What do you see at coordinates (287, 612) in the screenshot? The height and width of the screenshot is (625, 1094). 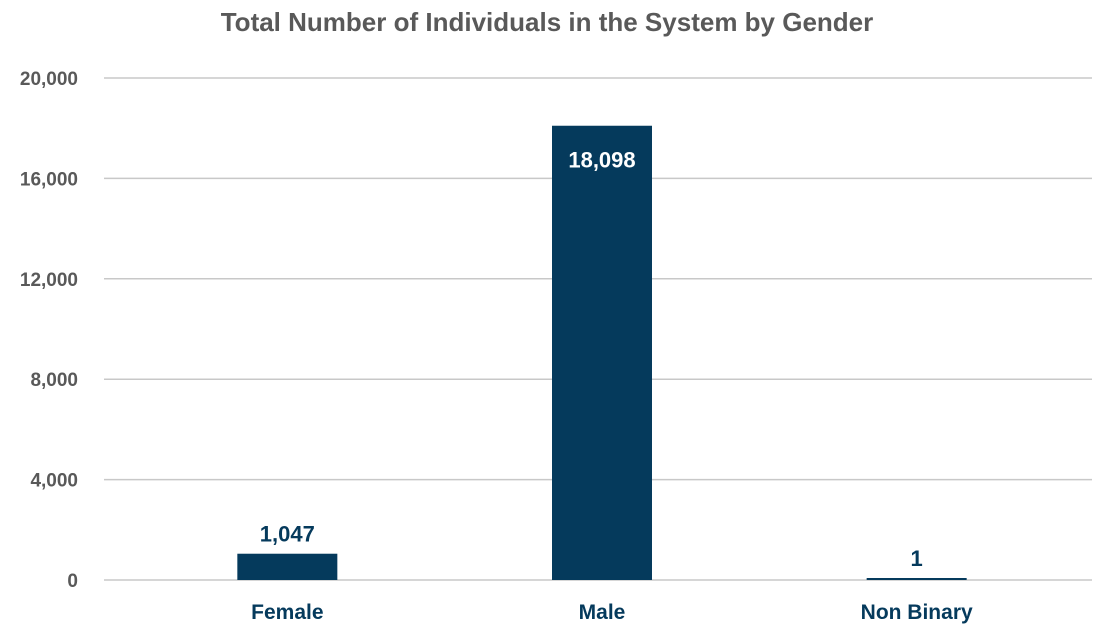 I see `x-category-label: Female` at bounding box center [287, 612].